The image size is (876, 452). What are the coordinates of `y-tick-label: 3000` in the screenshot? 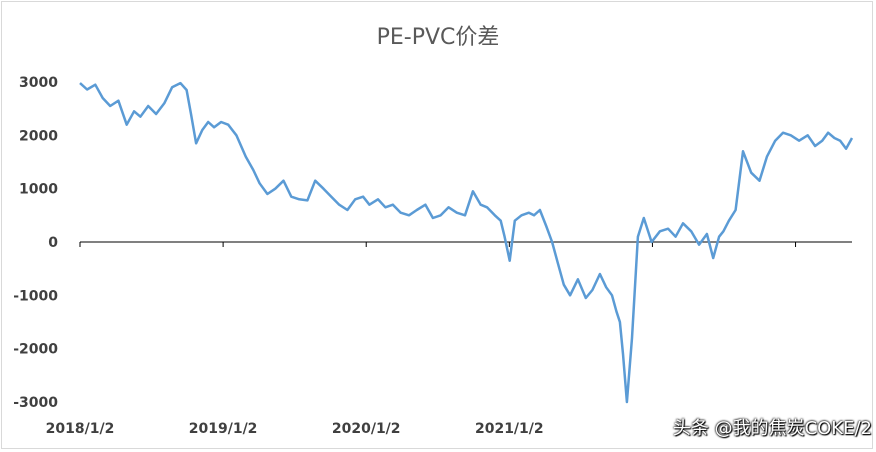 It's located at (38, 83).